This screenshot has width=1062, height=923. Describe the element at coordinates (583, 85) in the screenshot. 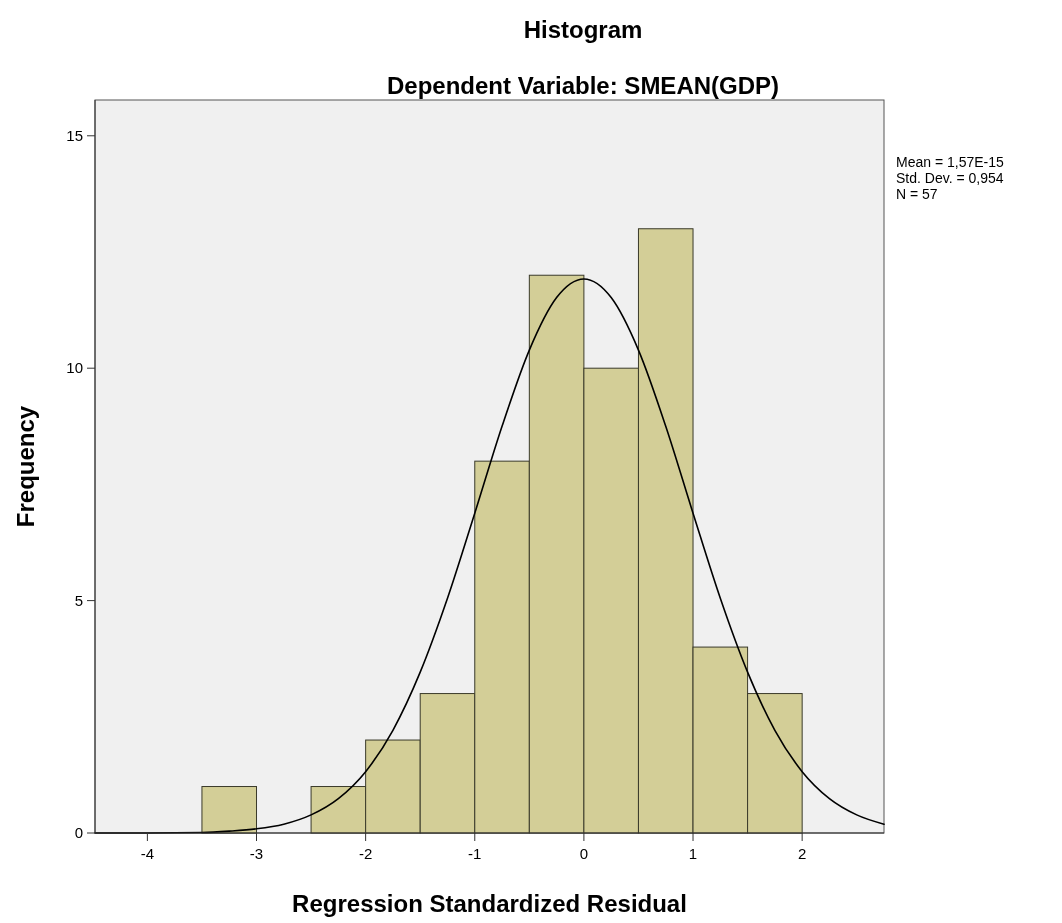

I see `chart-subtitle: Dependent Variable: SMEAN(GDP)` at that location.